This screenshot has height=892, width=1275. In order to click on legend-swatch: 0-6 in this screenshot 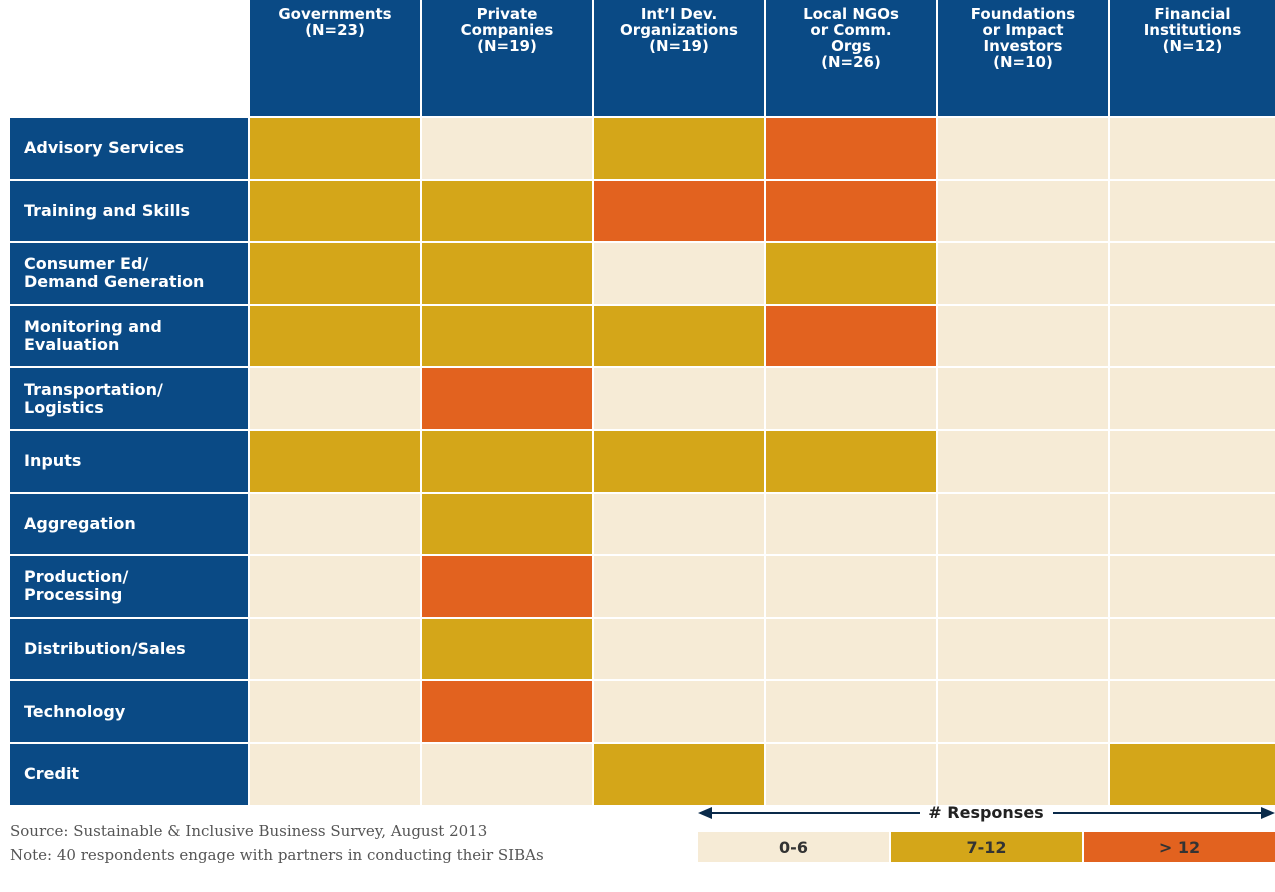, I will do `click(793, 847)`.